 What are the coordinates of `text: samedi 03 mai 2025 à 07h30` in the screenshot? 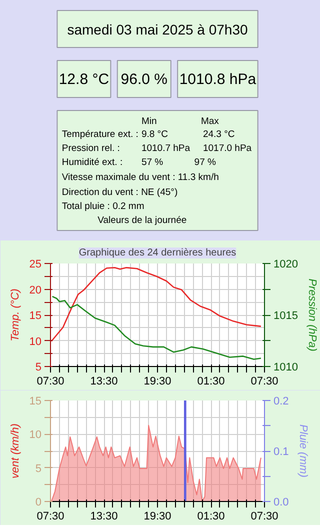 It's located at (157, 30).